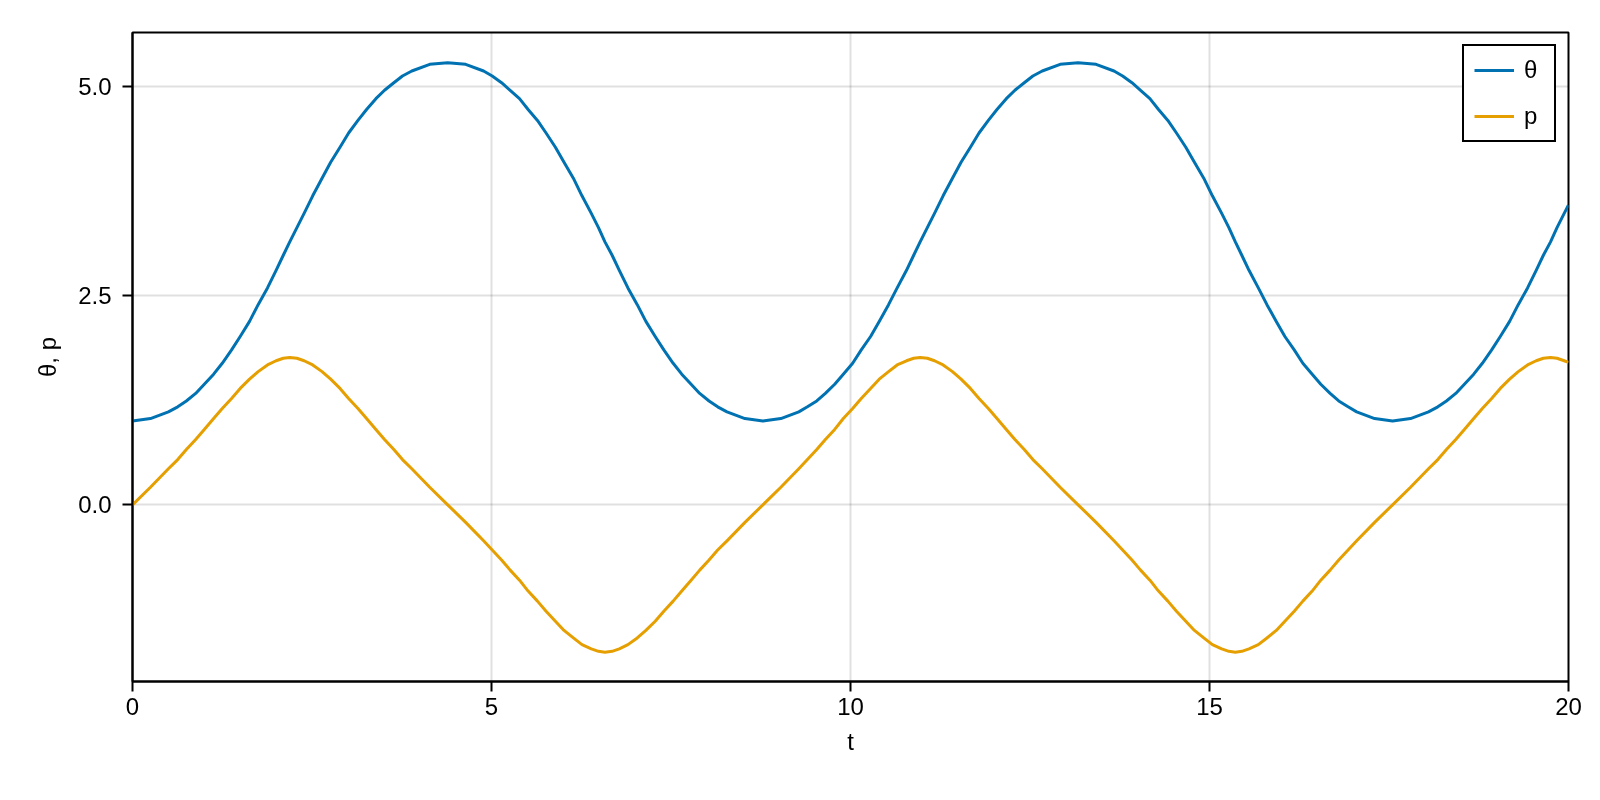 Image resolution: width=1600 pixels, height=800 pixels. I want to click on x-tick-label: 0, so click(132, 706).